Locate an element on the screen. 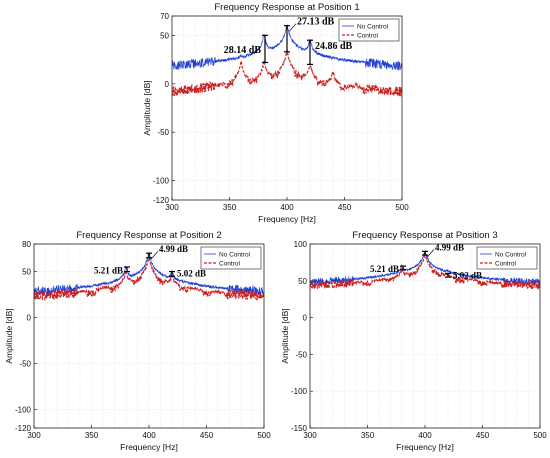 The height and width of the screenshot is (458, 550). reduction-annotation: 24.86 dB is located at coordinates (330, 52).